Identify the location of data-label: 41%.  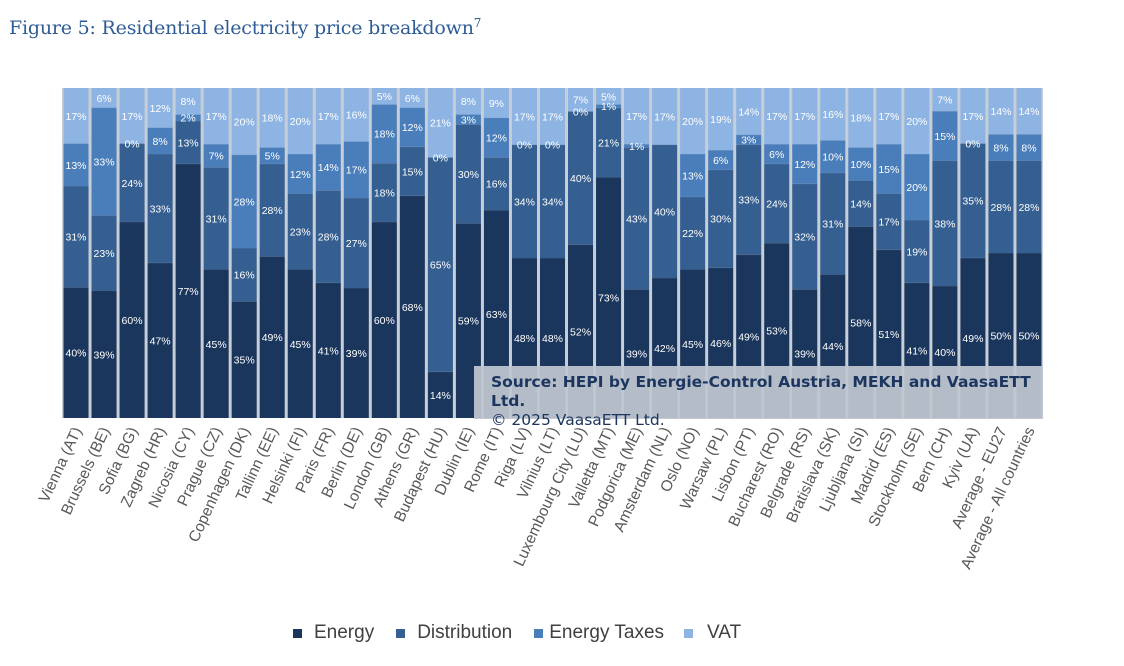
(328, 351).